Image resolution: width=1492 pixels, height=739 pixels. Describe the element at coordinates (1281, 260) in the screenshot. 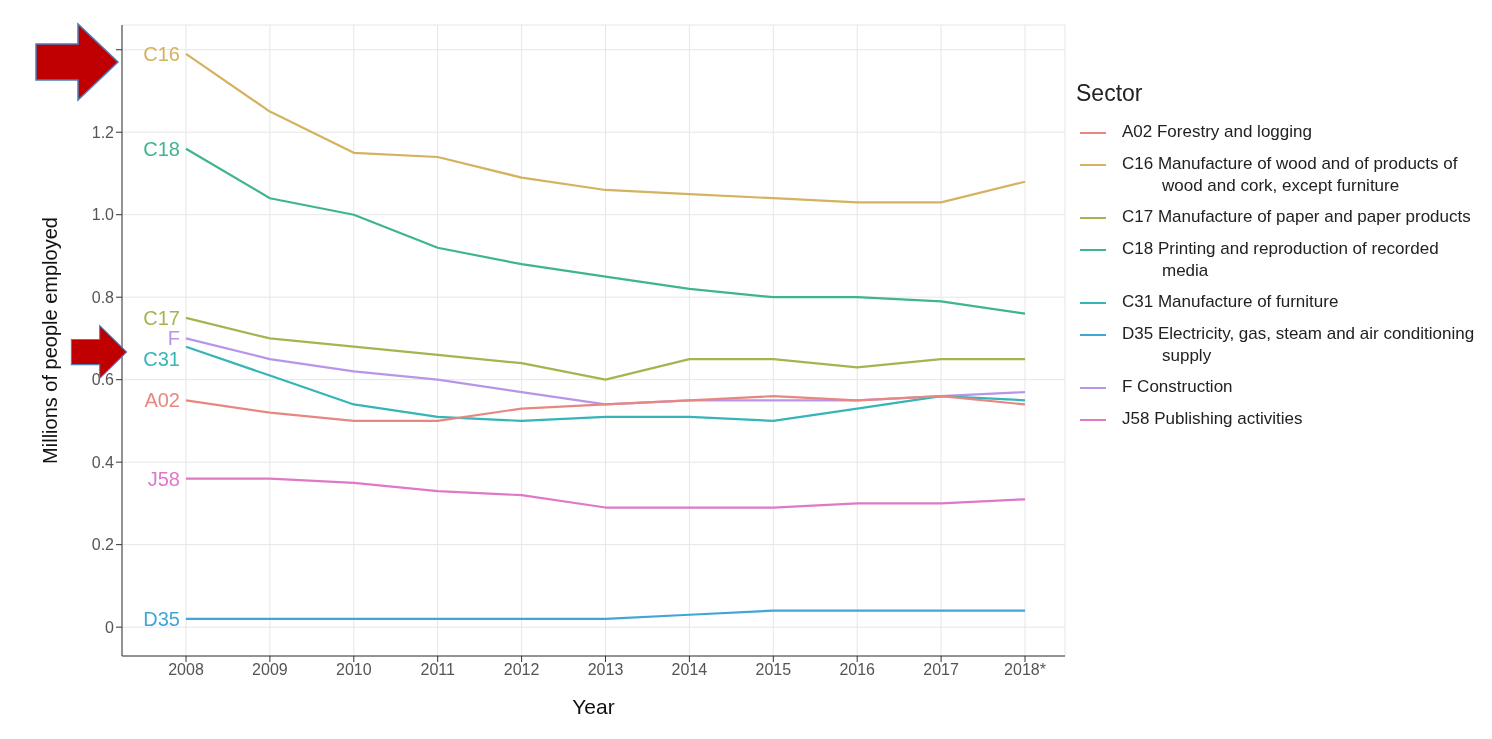

I see `legend-label: C18 Printing and reproduction of recorded media` at that location.